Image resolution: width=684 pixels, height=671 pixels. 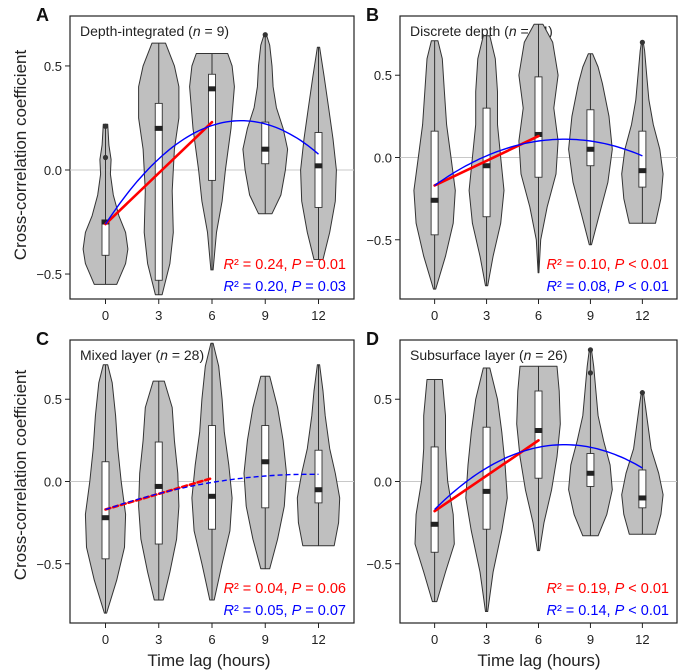 I want to click on stats-p-value: = 0.06, so click(x=323, y=589).